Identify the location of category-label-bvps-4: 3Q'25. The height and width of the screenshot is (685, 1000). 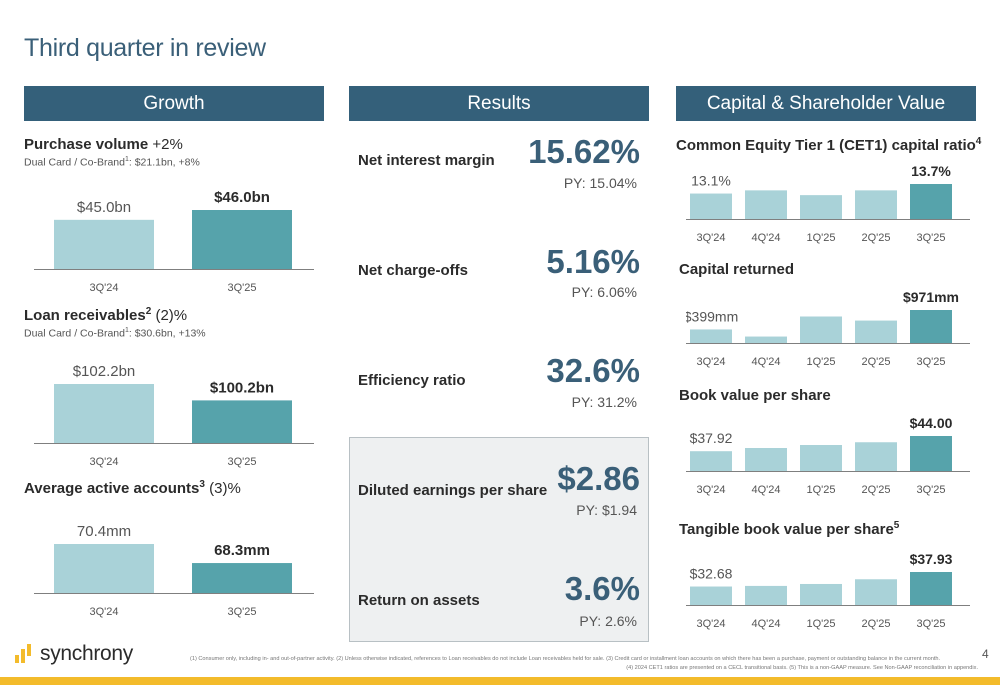
(930, 490).